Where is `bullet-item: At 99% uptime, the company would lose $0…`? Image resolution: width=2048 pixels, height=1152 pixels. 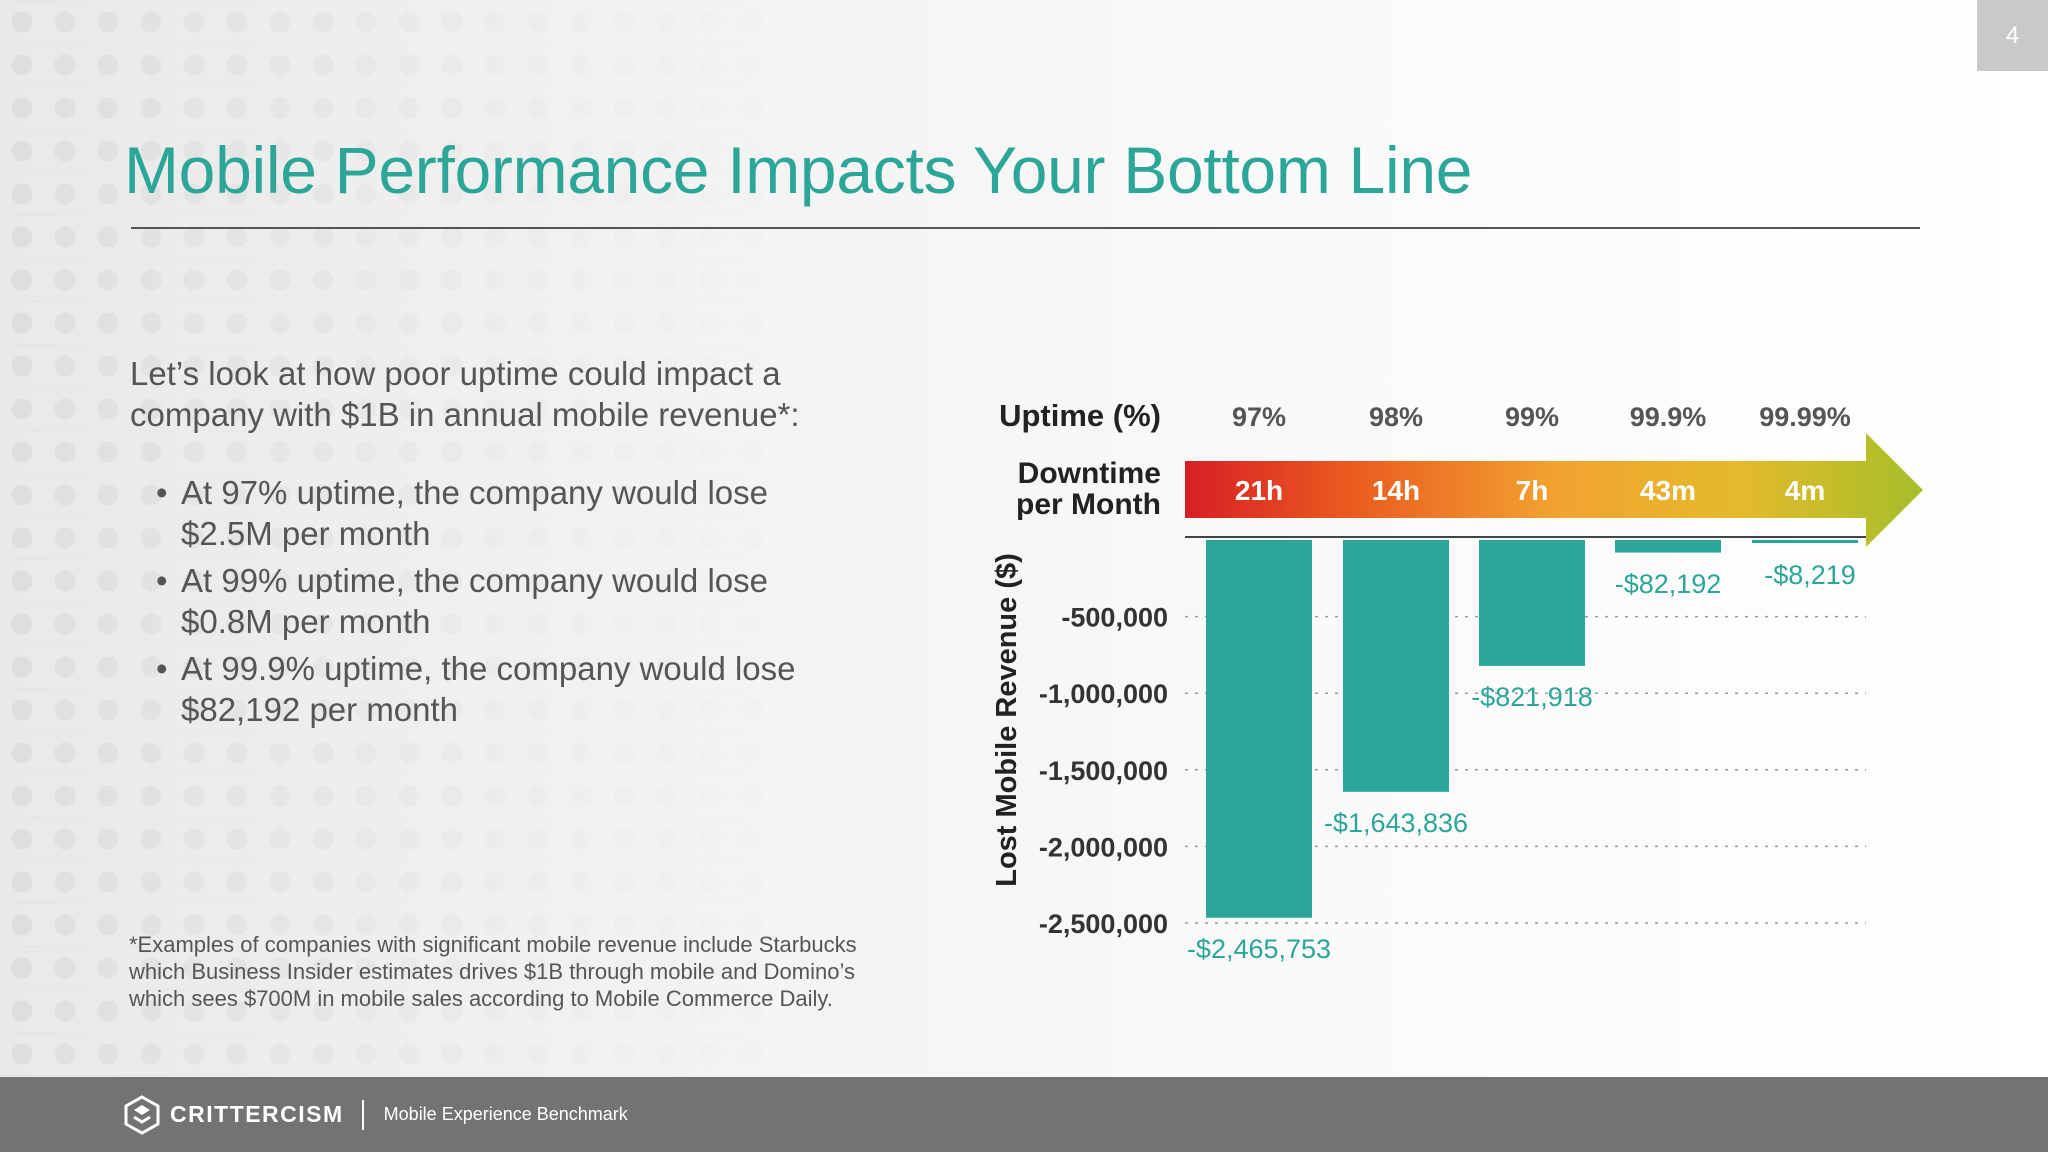 bullet-item: At 99% uptime, the company would lose $0… is located at coordinates (476, 601).